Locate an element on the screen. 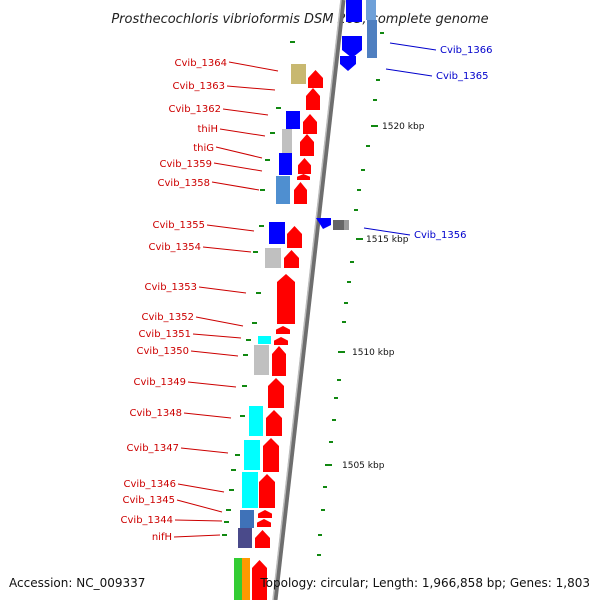 This screenshot has width=600, height=600. gene-label-cvib-1356: Cvib_1356 is located at coordinates (440, 235).